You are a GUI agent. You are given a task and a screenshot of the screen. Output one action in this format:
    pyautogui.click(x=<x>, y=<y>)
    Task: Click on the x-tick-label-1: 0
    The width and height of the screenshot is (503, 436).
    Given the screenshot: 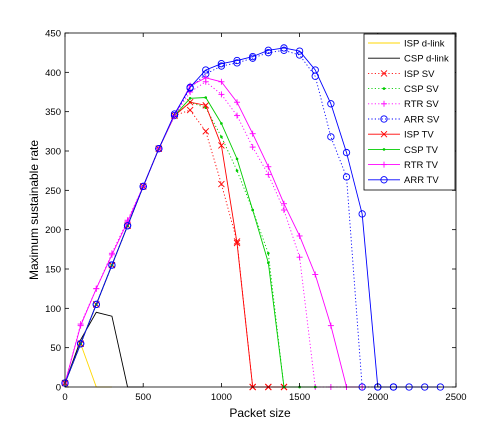 What is the action you would take?
    pyautogui.click(x=64, y=397)
    